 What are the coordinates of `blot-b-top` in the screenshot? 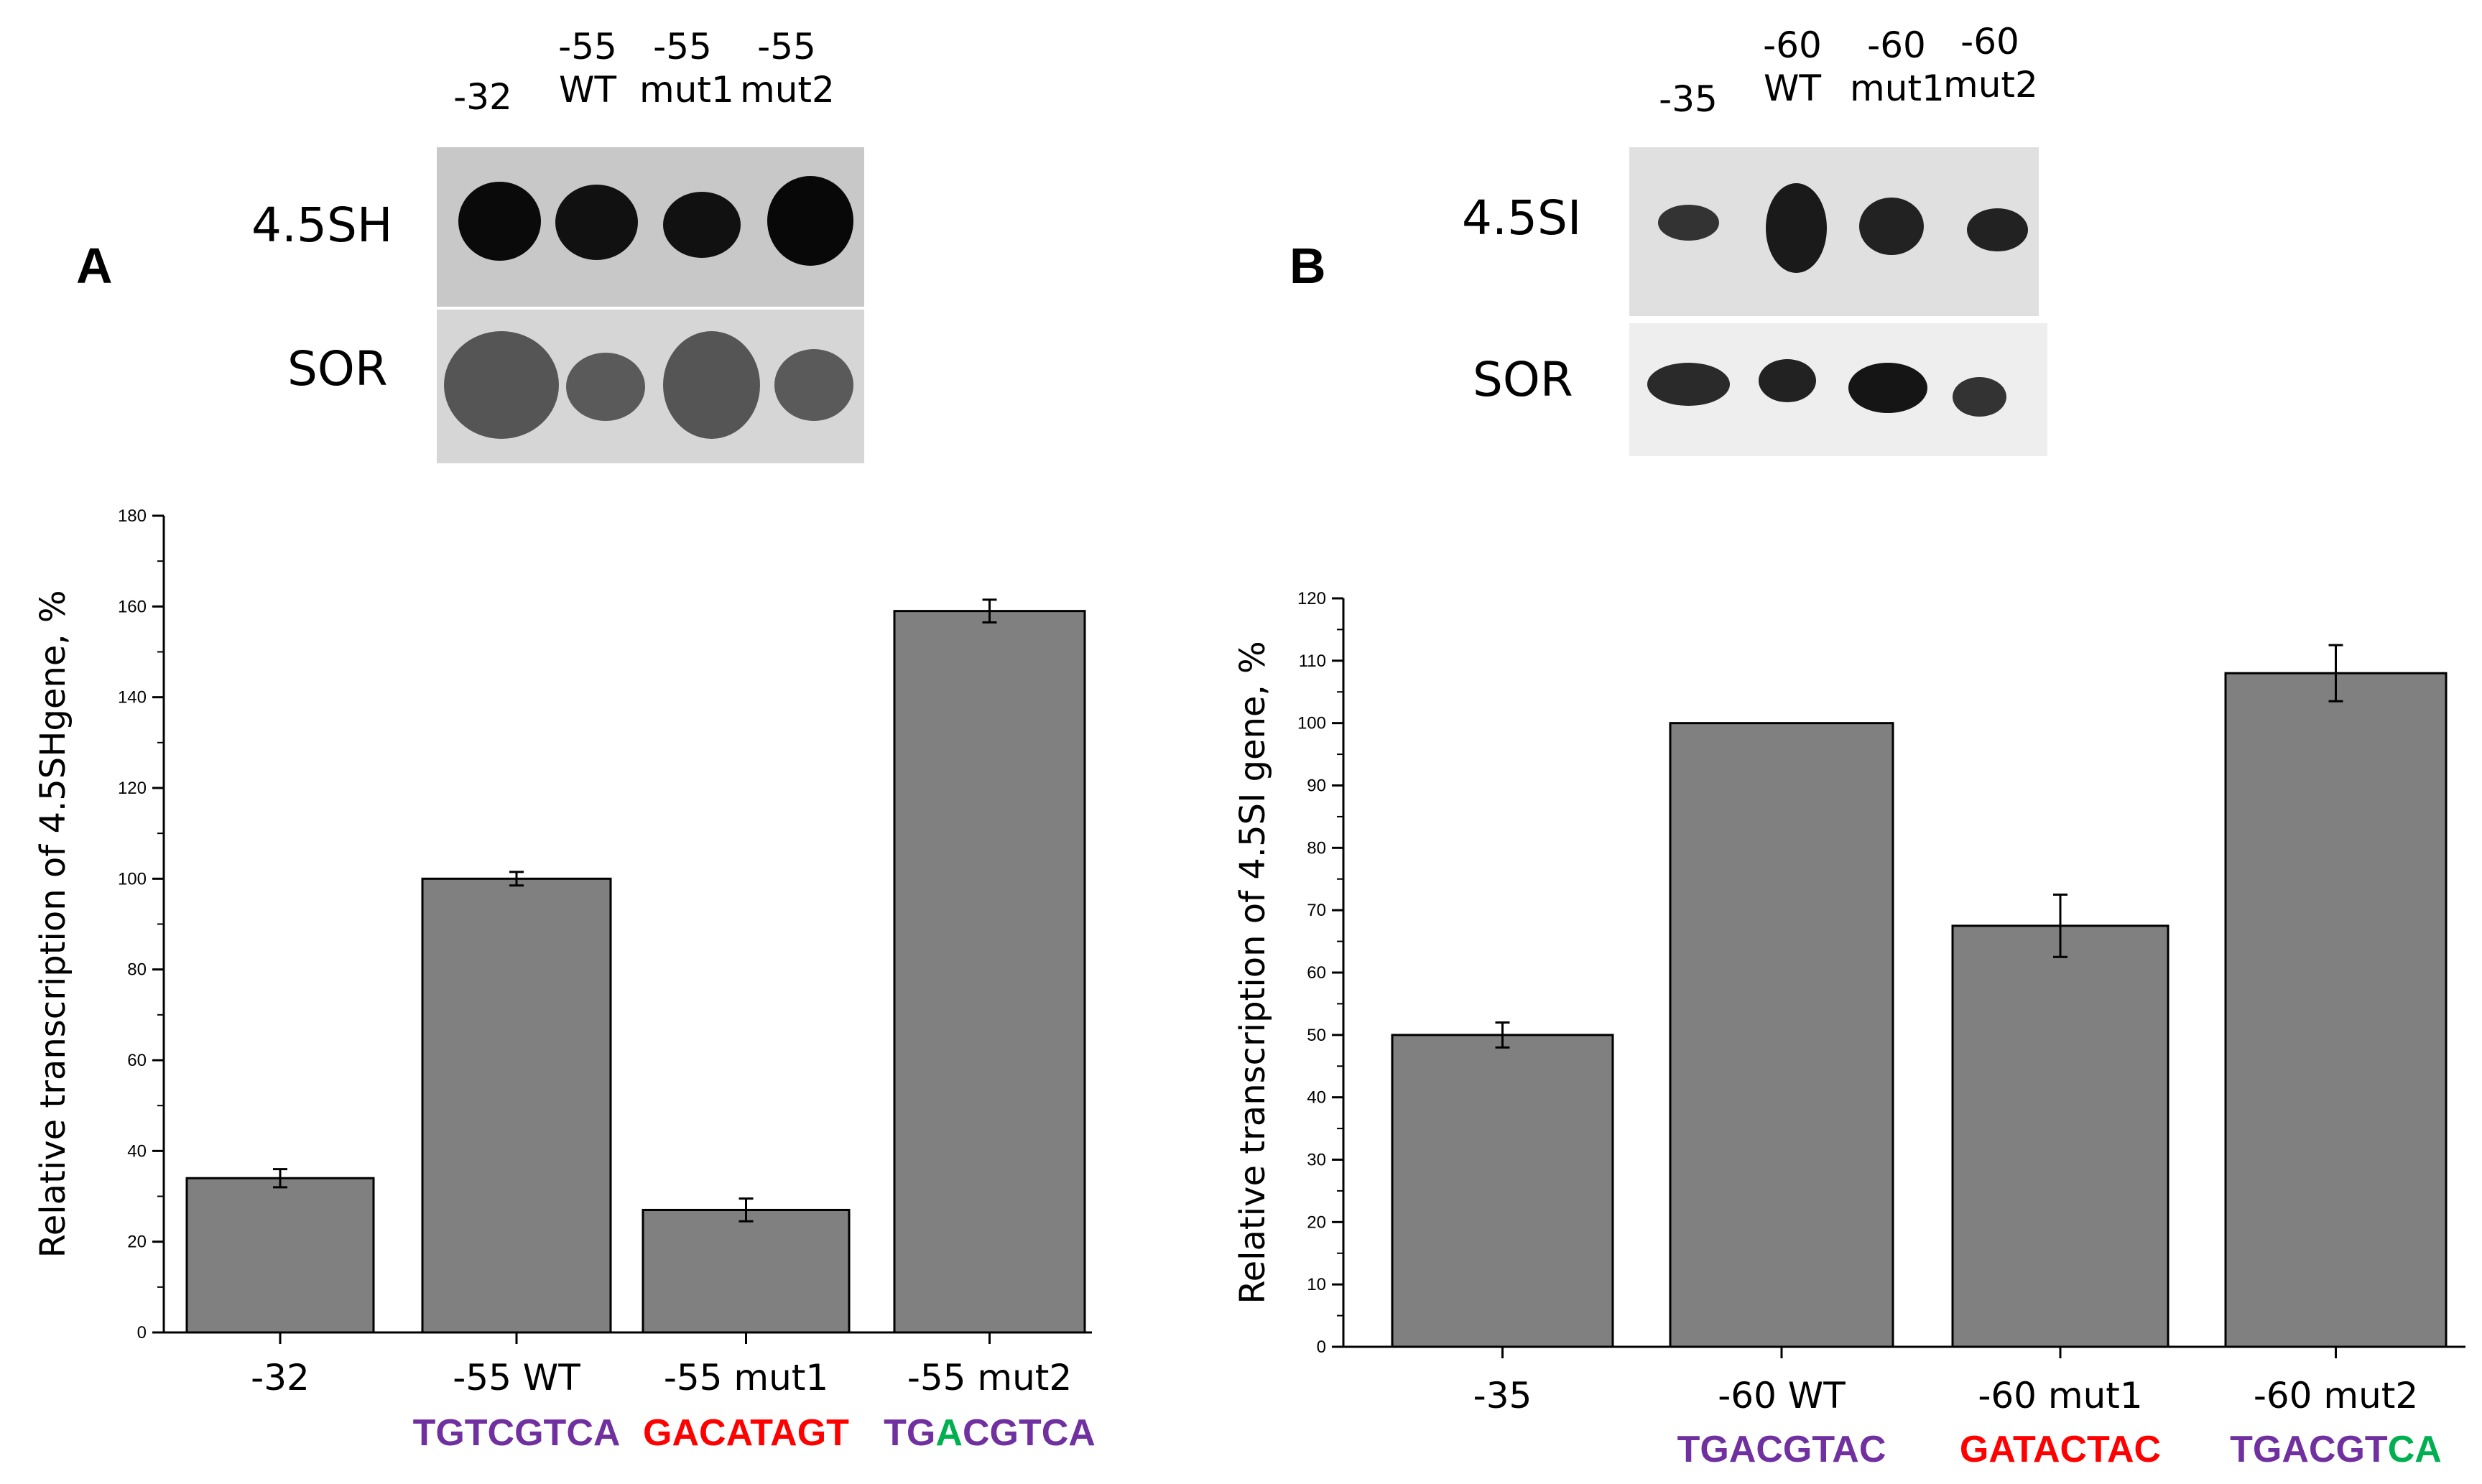 It's located at (1834, 231).